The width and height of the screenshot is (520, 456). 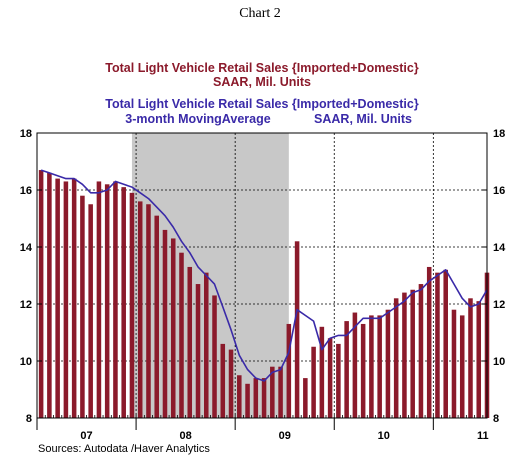 I want to click on x-tick-label: 10, so click(x=384, y=436).